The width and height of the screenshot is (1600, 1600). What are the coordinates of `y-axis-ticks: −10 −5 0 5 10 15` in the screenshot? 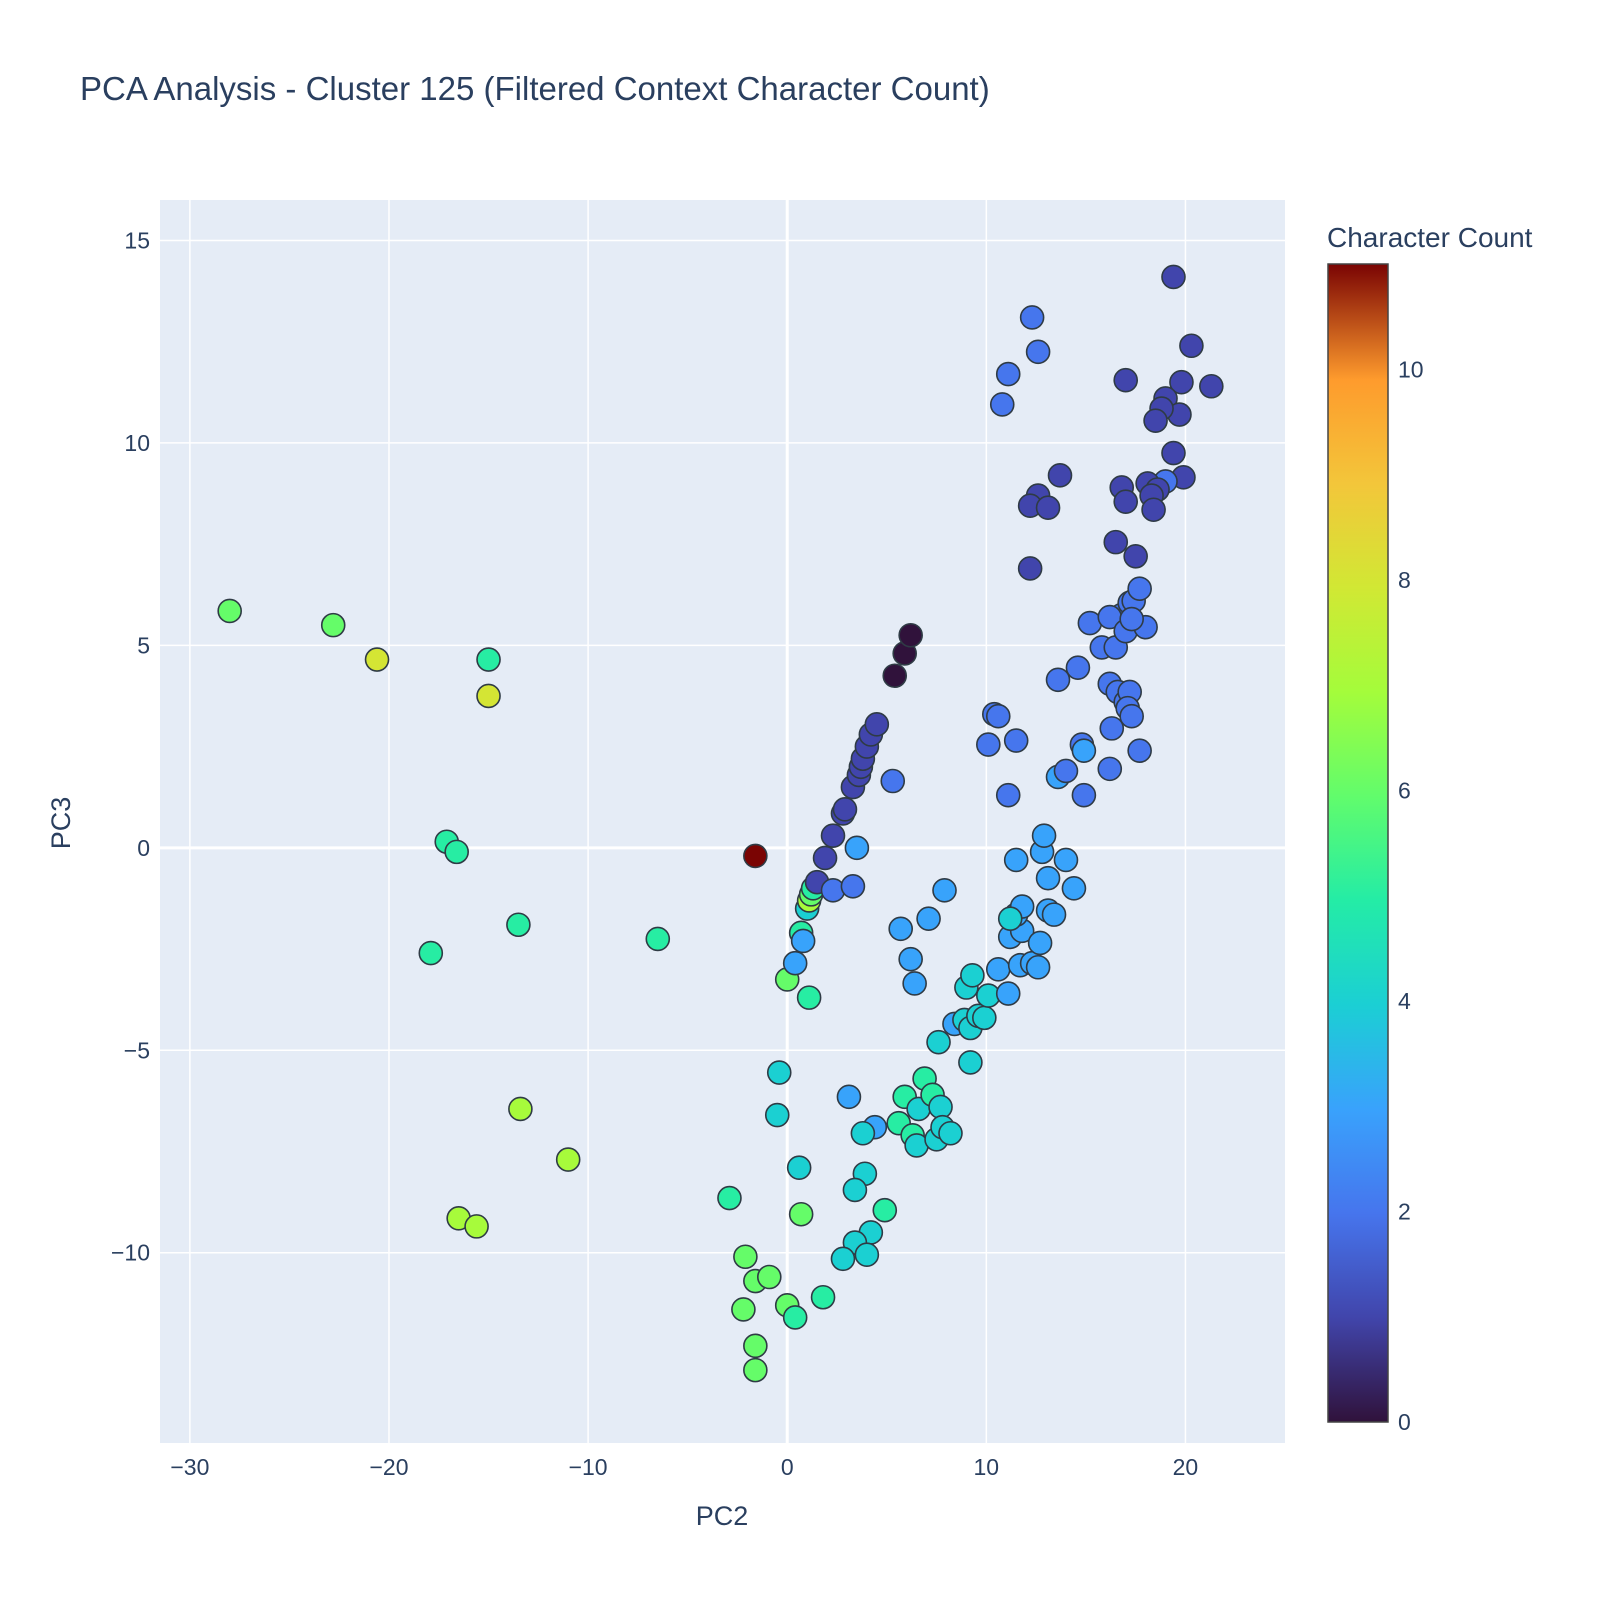 It's located at (130, 746).